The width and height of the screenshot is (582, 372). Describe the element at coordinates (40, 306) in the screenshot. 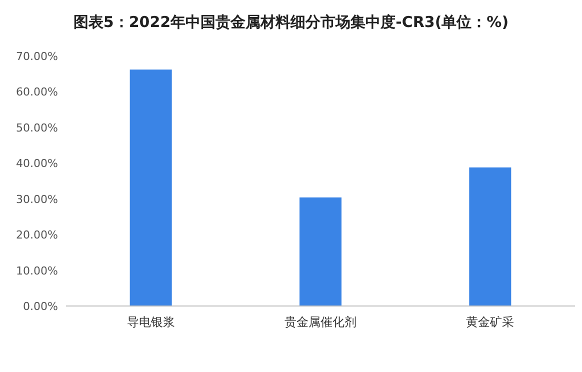

I see `y-tick-label: 0.00%` at that location.